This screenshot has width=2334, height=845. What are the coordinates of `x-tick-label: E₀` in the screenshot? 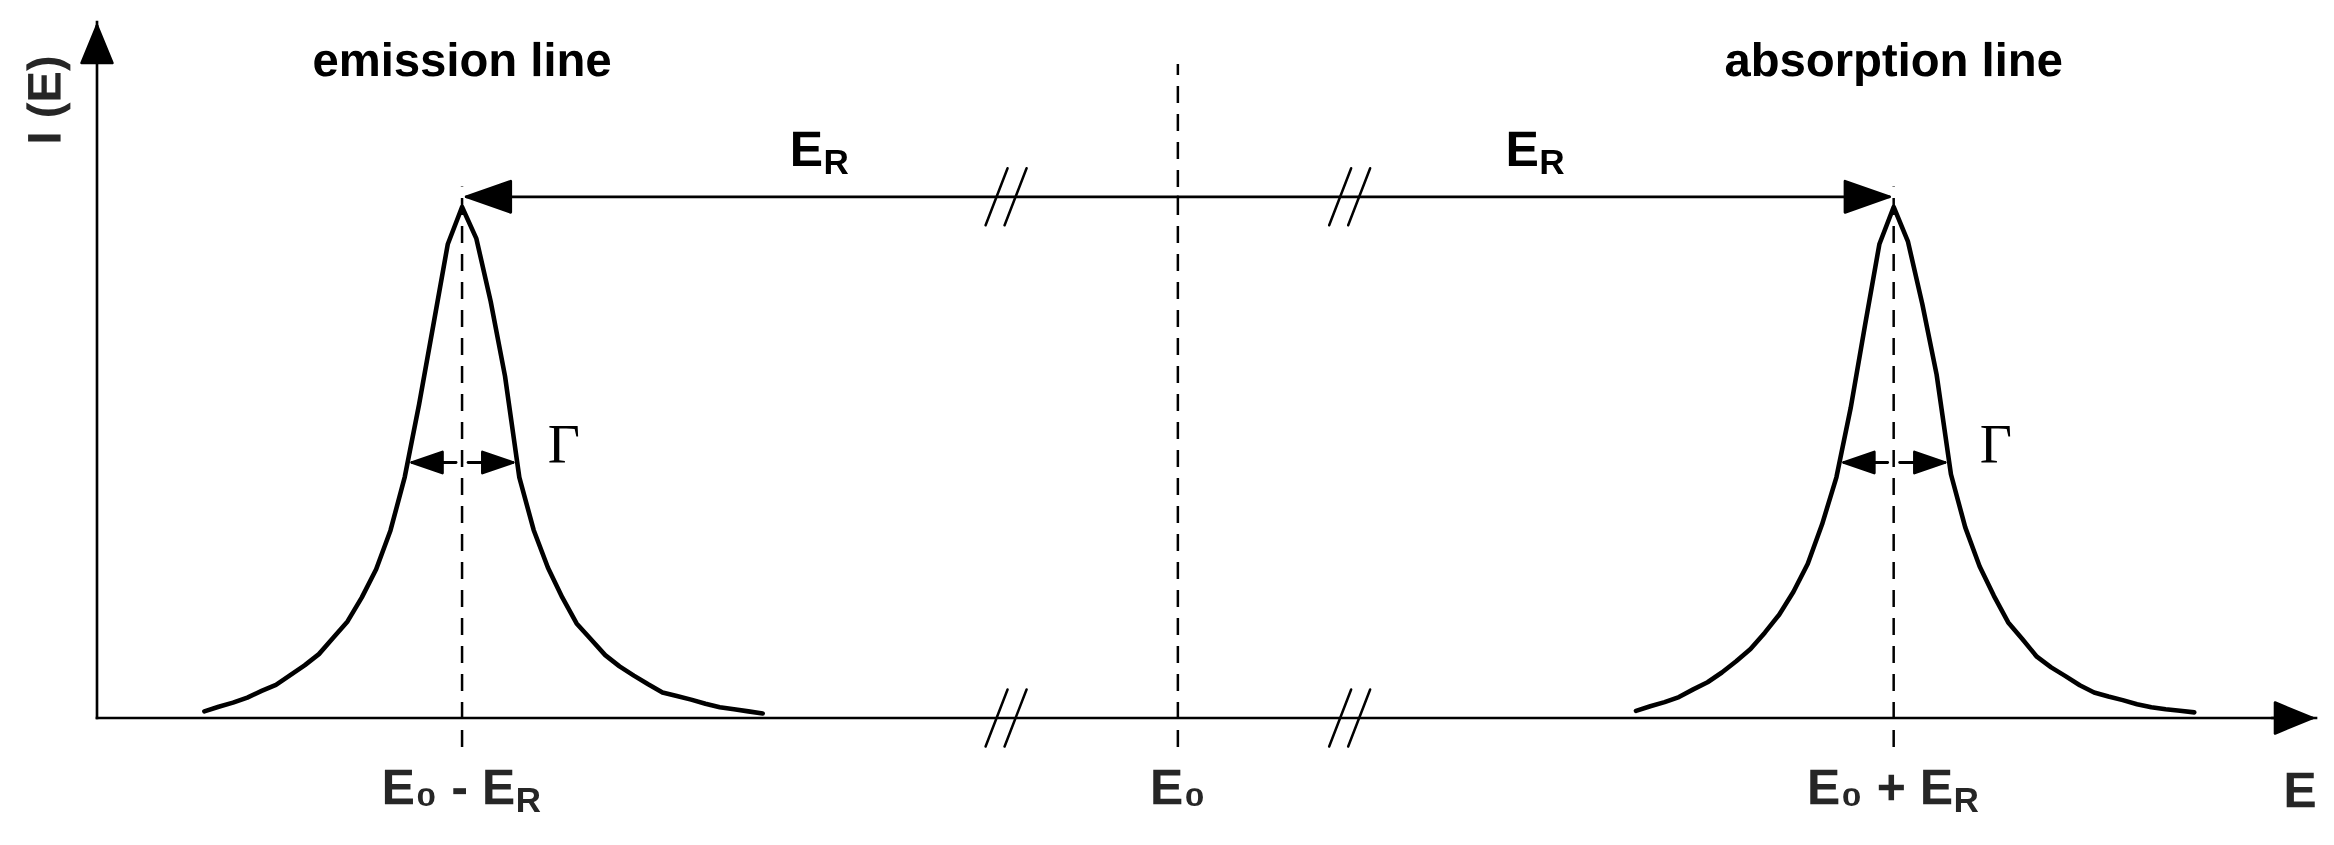 It's located at (1178, 788).